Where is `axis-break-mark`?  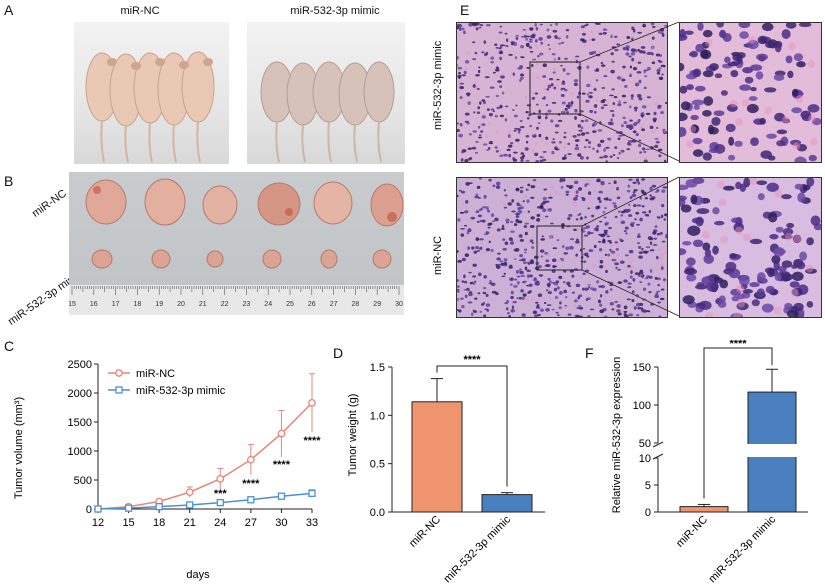
axis-break-mark is located at coordinates (658, 444).